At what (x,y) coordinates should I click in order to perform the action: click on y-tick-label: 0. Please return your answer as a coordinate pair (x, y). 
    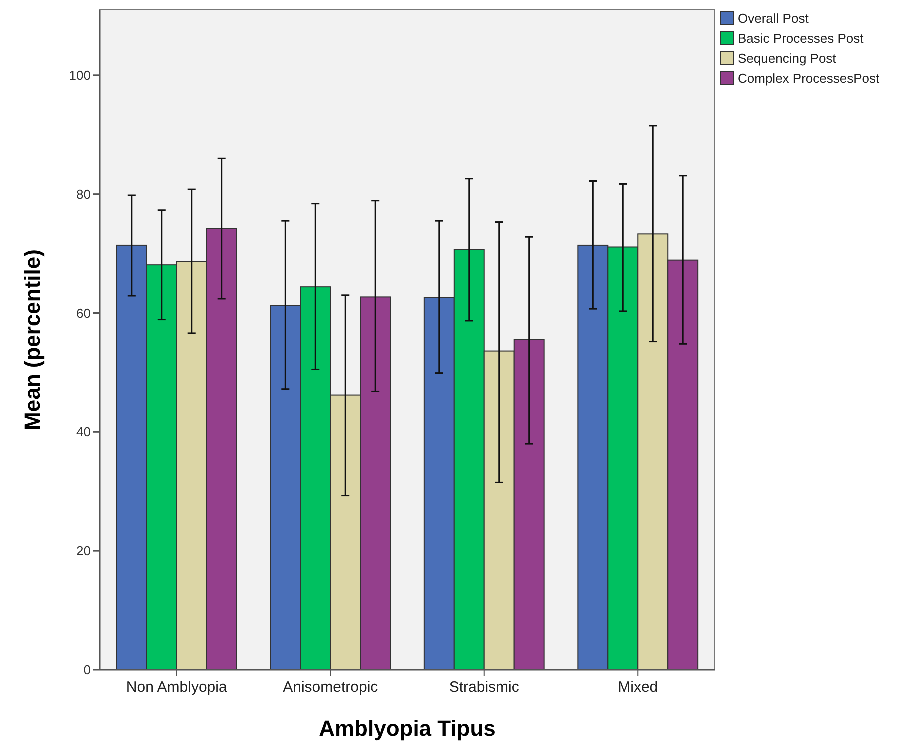
    Looking at the image, I should click on (87, 670).